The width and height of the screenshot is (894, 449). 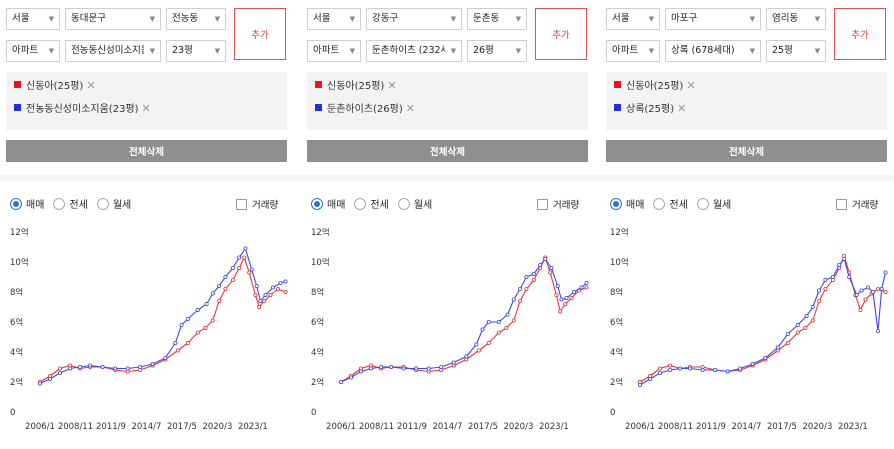 I want to click on monthly-radio-label: 월세, so click(x=423, y=205).